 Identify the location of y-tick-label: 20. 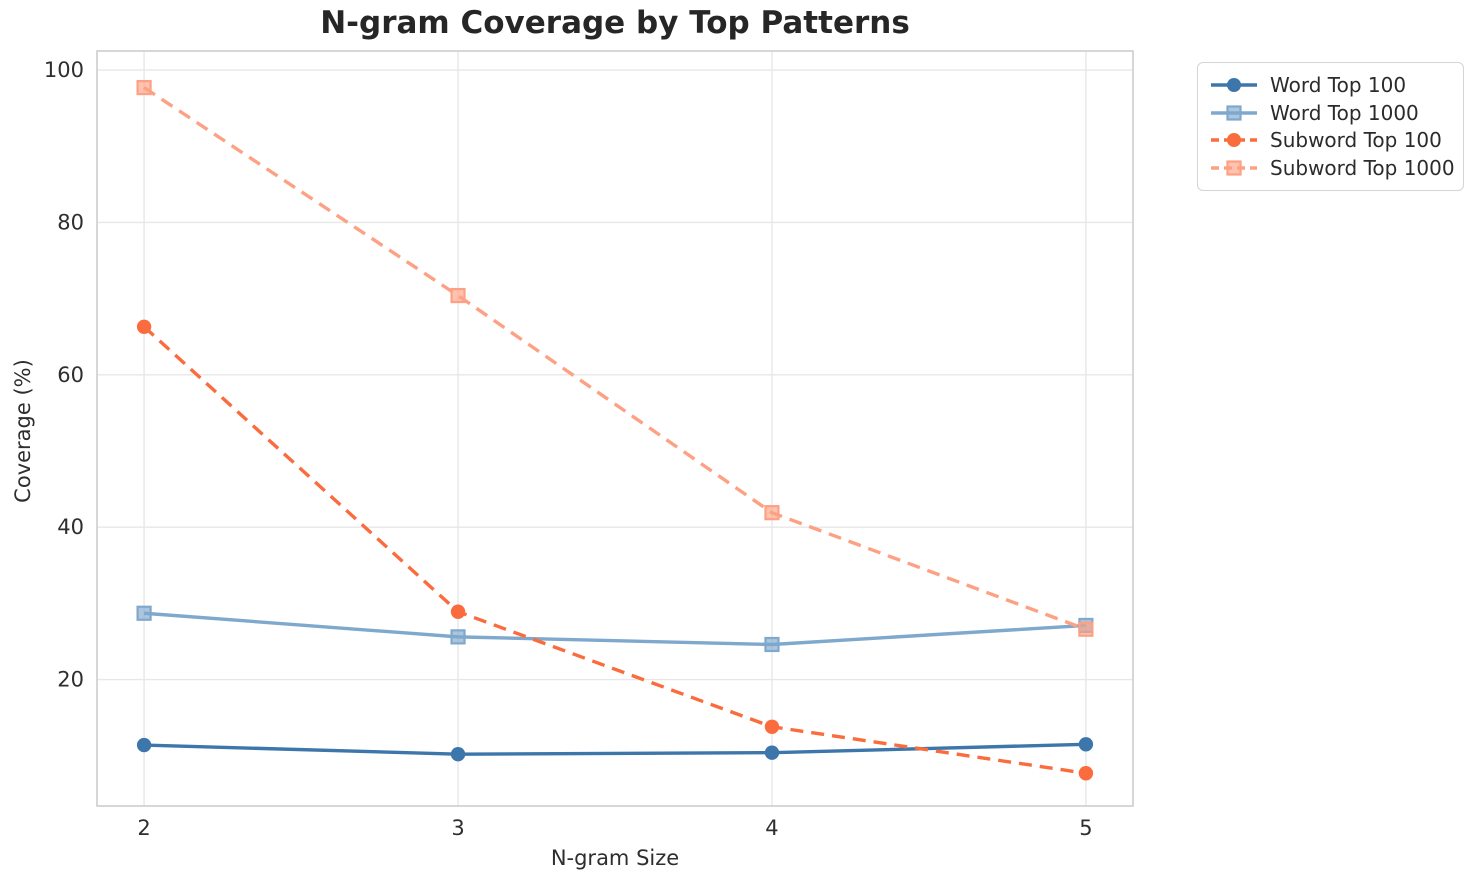
(70, 680).